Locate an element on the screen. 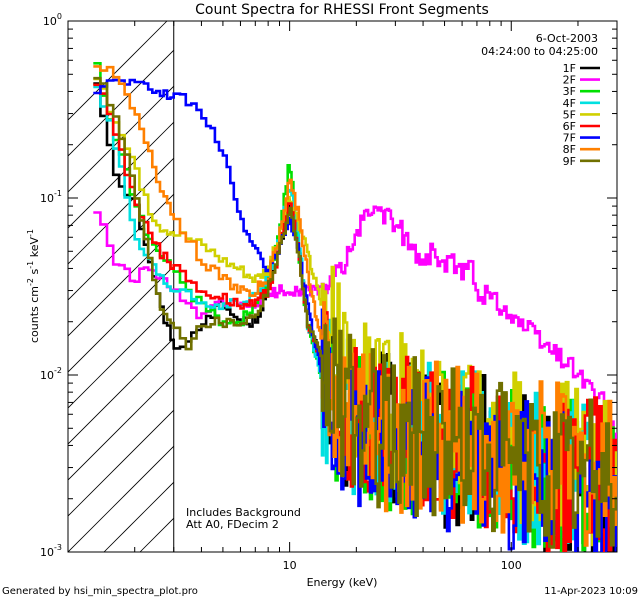 This screenshot has height=600, width=640. legend-label-6f: 6F is located at coordinates (569, 126).